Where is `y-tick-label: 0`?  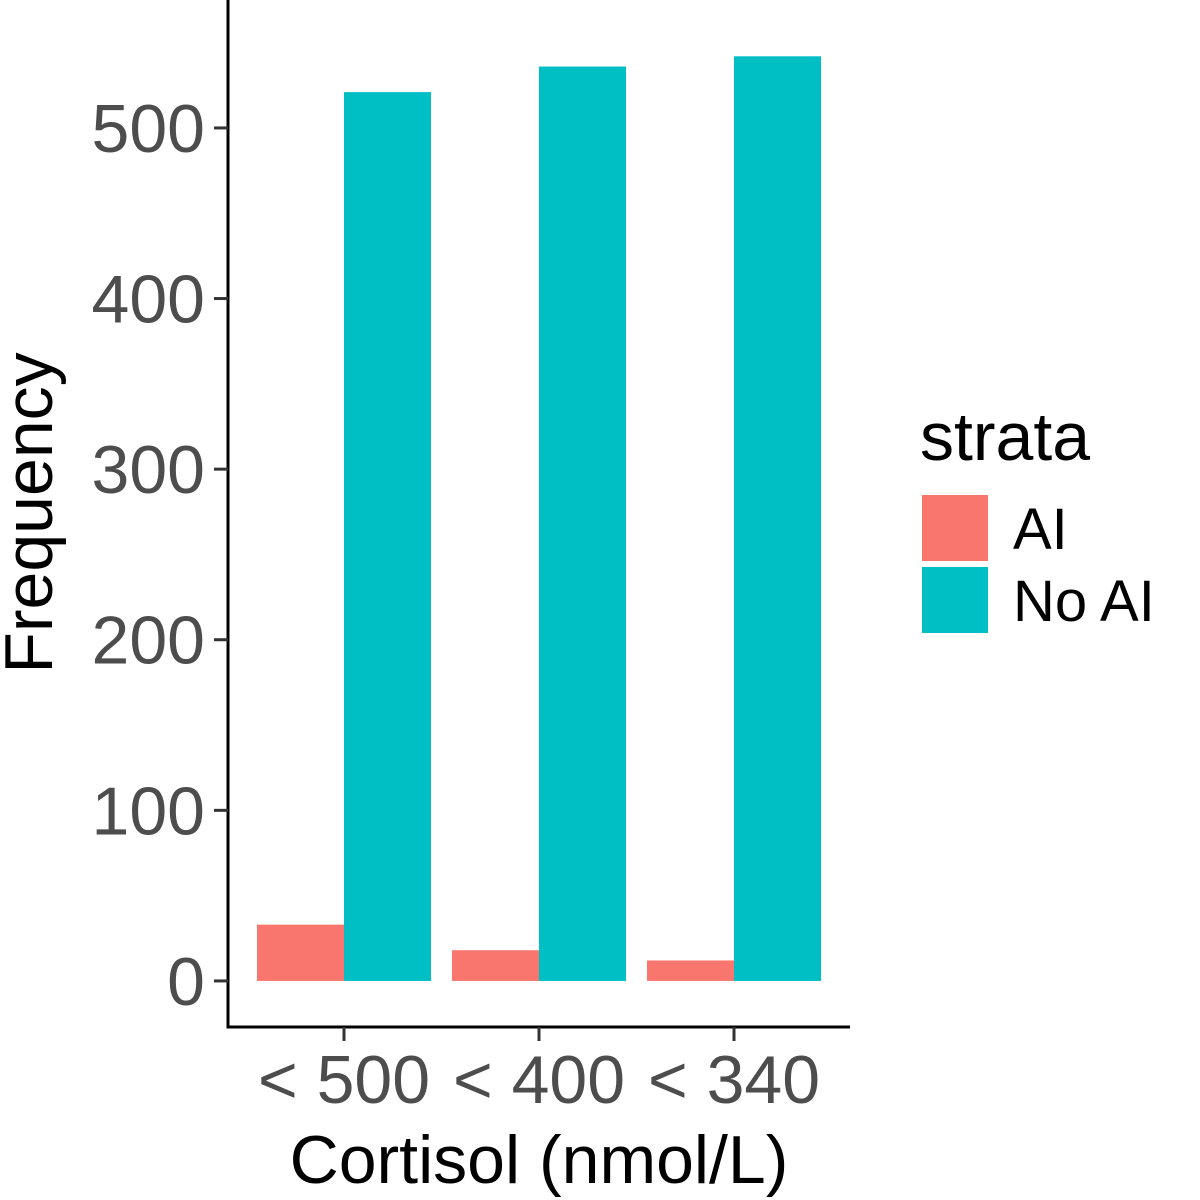 y-tick-label: 0 is located at coordinates (186, 982).